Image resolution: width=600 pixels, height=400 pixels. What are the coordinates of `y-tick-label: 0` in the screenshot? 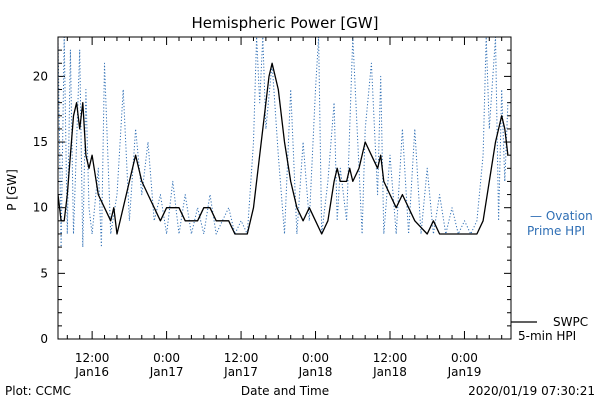 It's located at (44, 339).